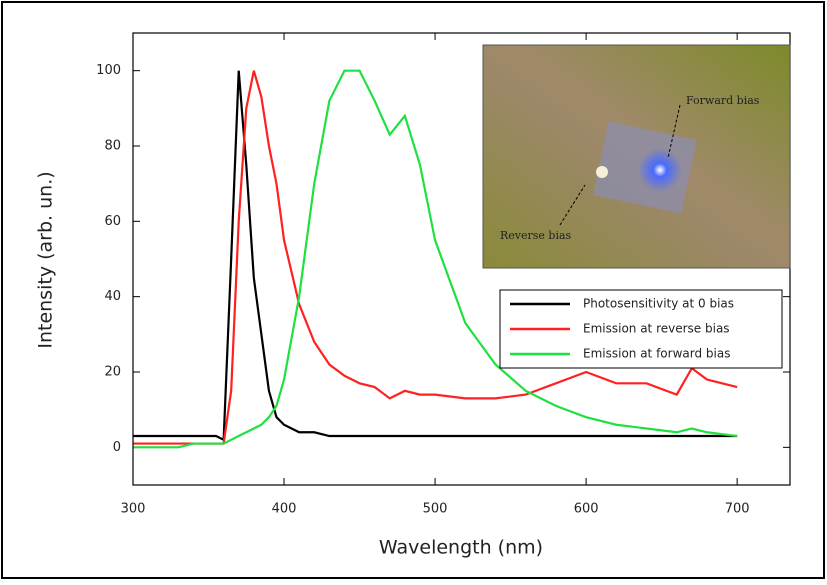 The height and width of the screenshot is (585, 827). Describe the element at coordinates (536, 235) in the screenshot. I see `annotation: Reverse bias` at that location.